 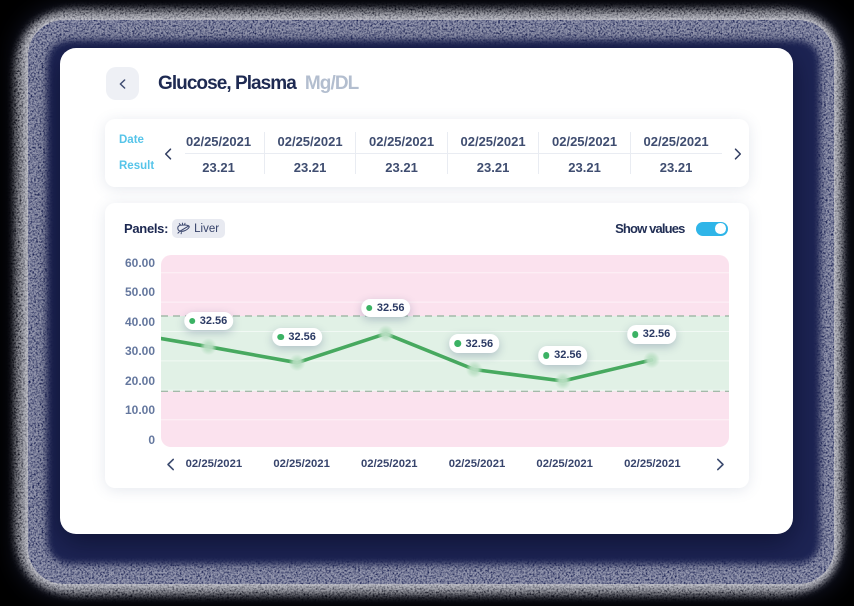 I want to click on y-axis-label: 50.00, so click(x=139, y=292).